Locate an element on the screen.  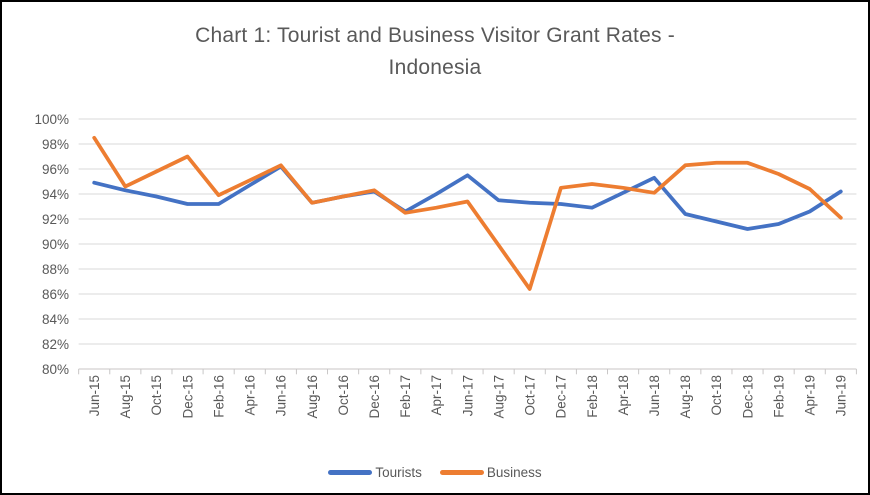
y-axis-label: 82% is located at coordinates (55, 344).